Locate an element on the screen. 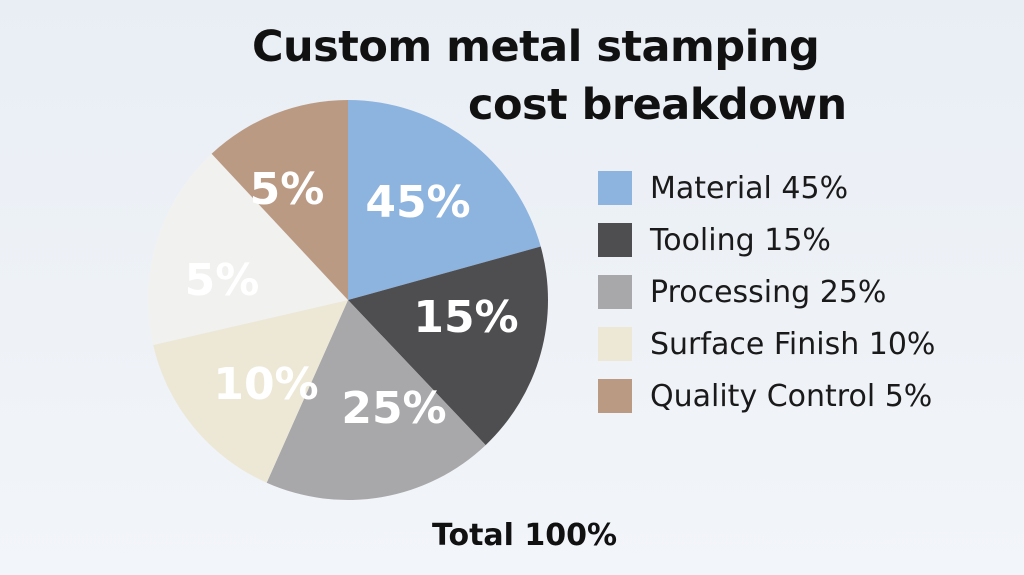 The height and width of the screenshot is (575, 1024). legend-label-processing: Processing 25% is located at coordinates (768, 292).